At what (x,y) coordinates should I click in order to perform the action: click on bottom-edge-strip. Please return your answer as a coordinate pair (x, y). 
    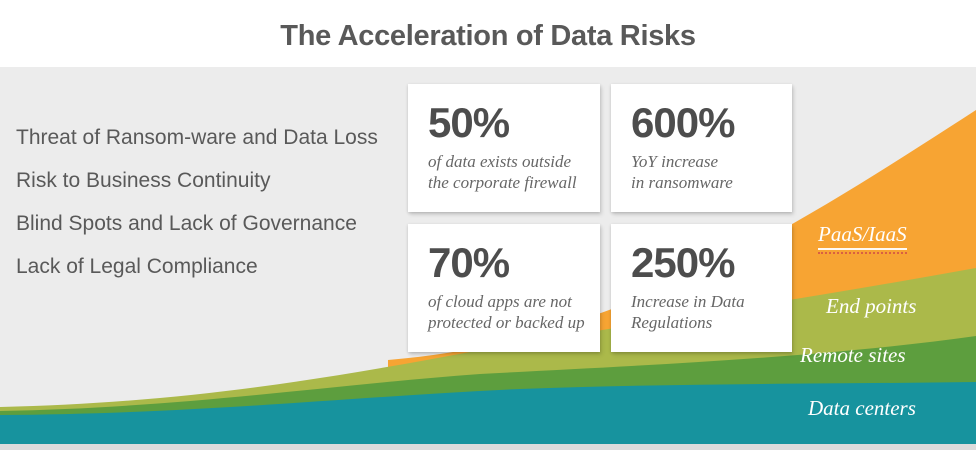
    Looking at the image, I should click on (488, 447).